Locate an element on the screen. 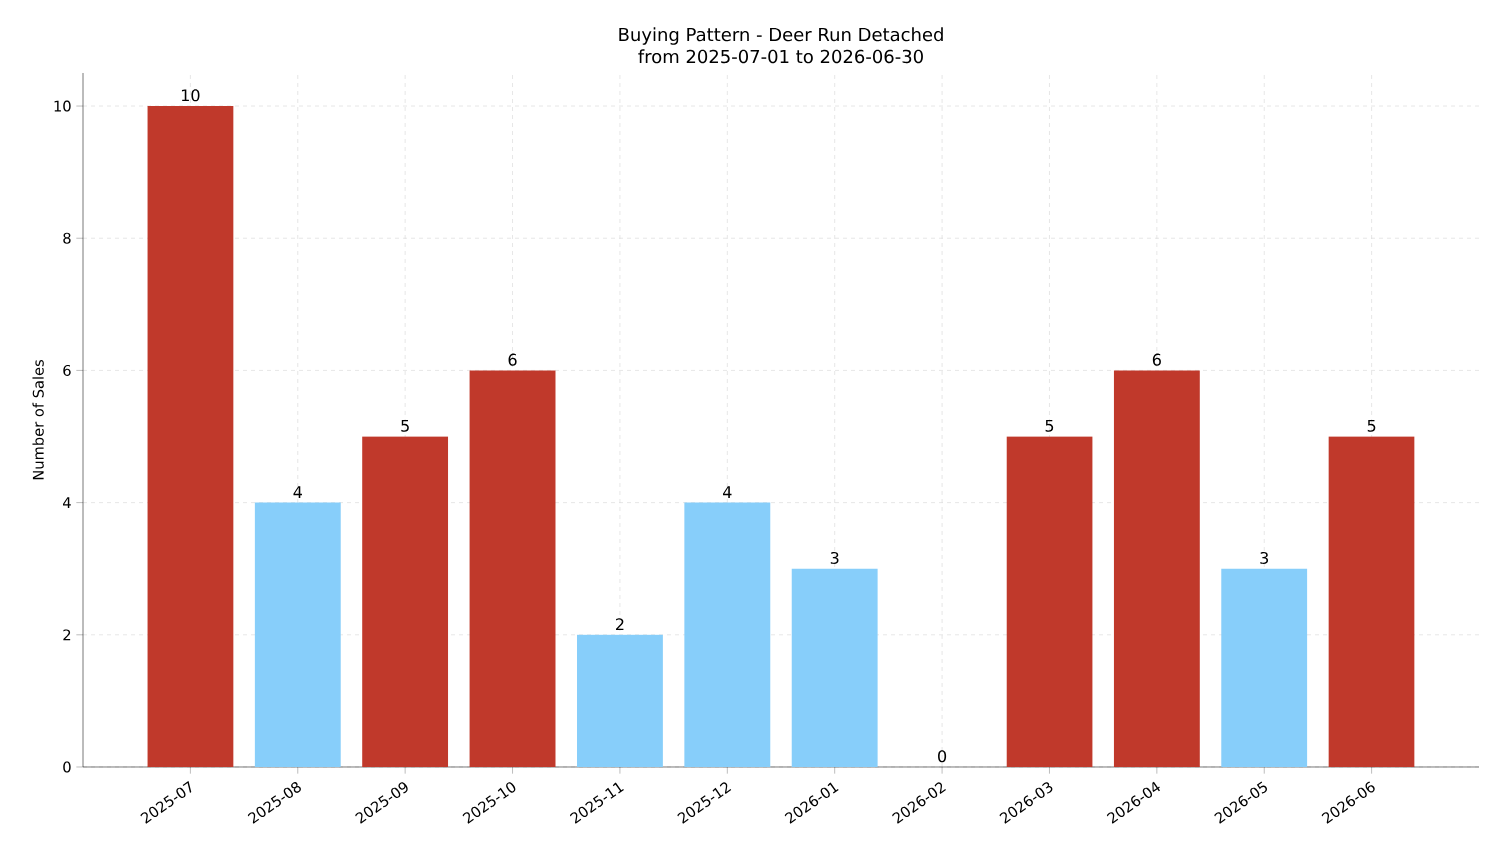 This screenshot has width=1494, height=863. chart-title: Buying Pattern - Deer Run Detached is located at coordinates (781, 36).